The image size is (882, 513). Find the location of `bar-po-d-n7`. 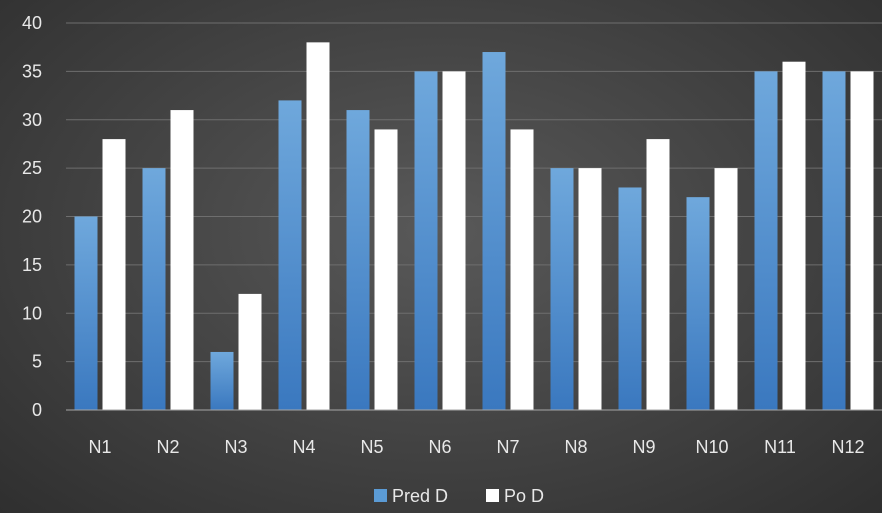

bar-po-d-n7 is located at coordinates (522, 270).